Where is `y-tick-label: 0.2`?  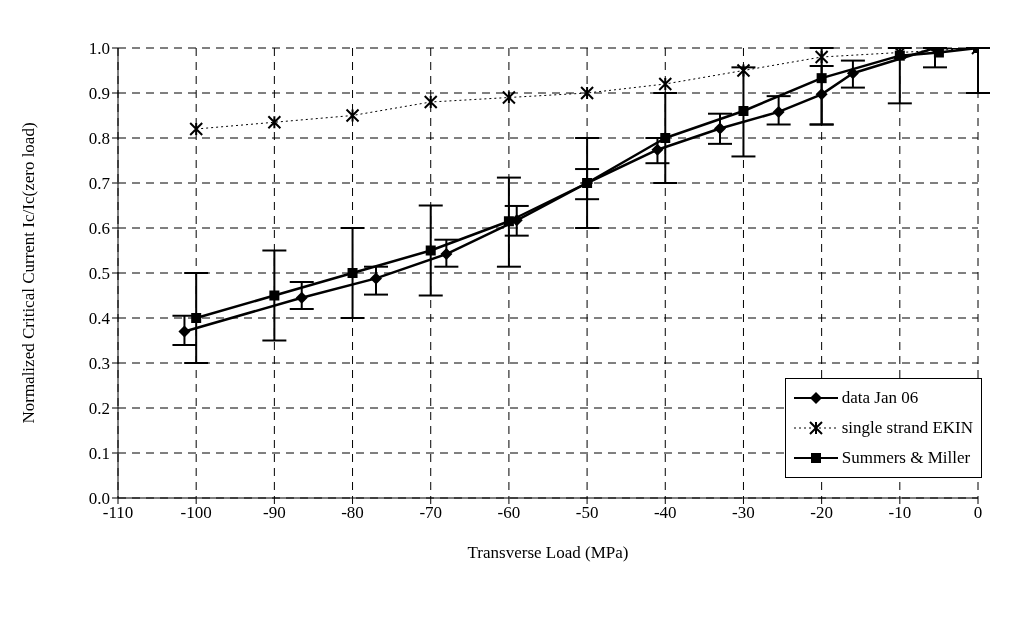 y-tick-label: 0.2 is located at coordinates (99, 409).